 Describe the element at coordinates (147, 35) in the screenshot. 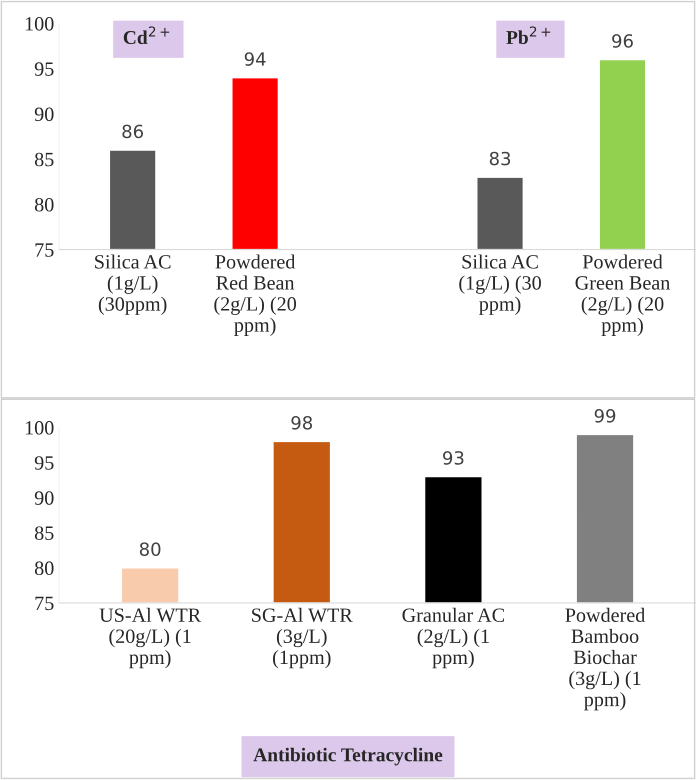

I see `annotation: Cd$^{2+}$` at that location.